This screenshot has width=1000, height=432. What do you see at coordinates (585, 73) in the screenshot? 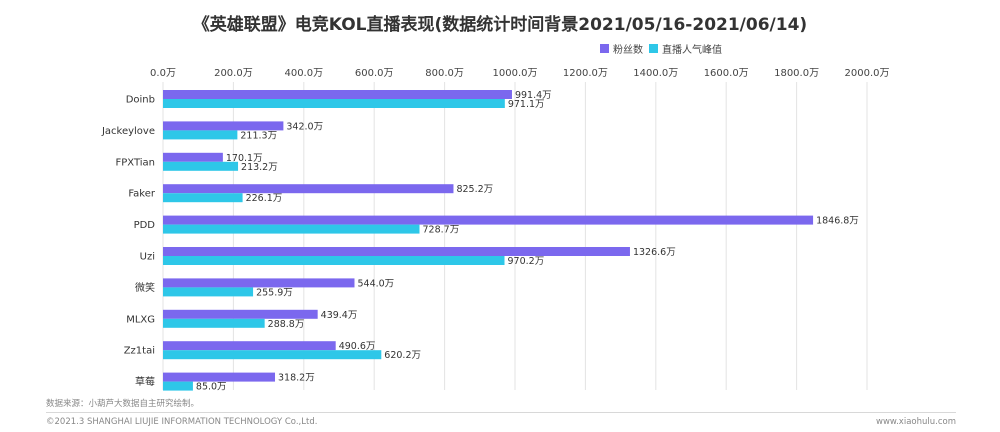
I see `x-tick-label: 1200.0万` at bounding box center [585, 73].